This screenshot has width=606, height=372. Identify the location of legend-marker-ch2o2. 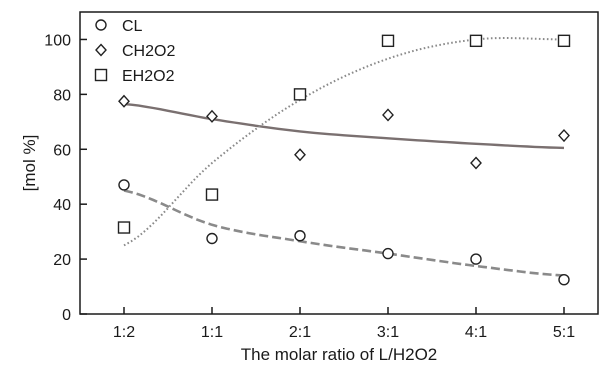
(101, 50).